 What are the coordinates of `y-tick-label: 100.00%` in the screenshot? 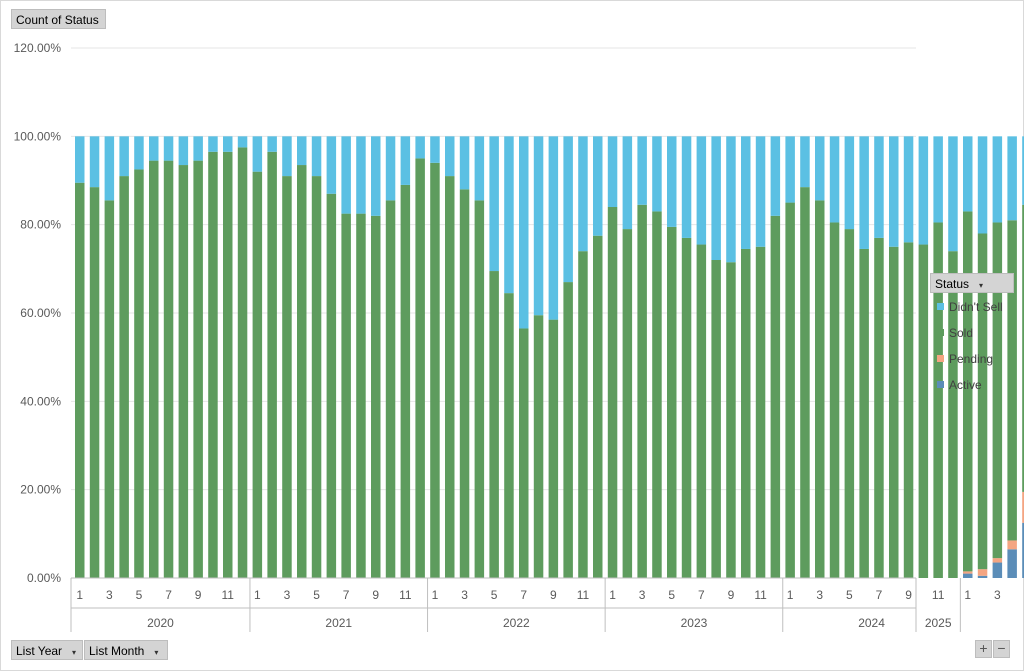 It's located at (38, 136).